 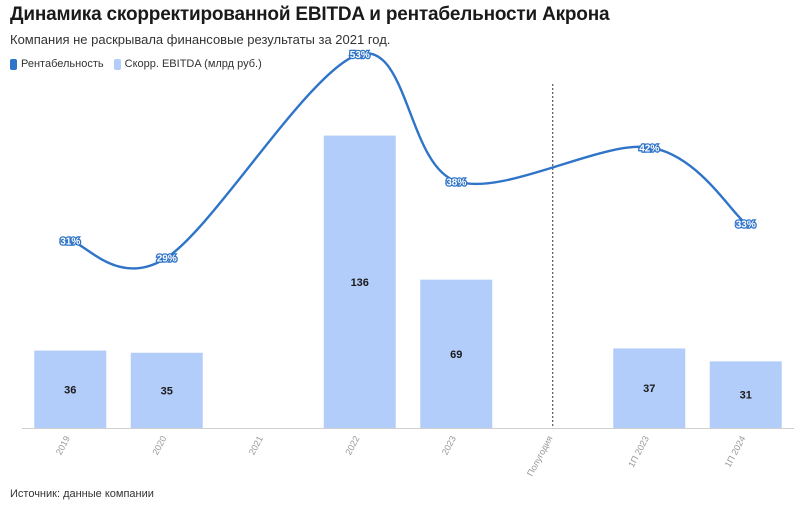 I want to click on bar-label-7: 31, so click(x=746, y=396).